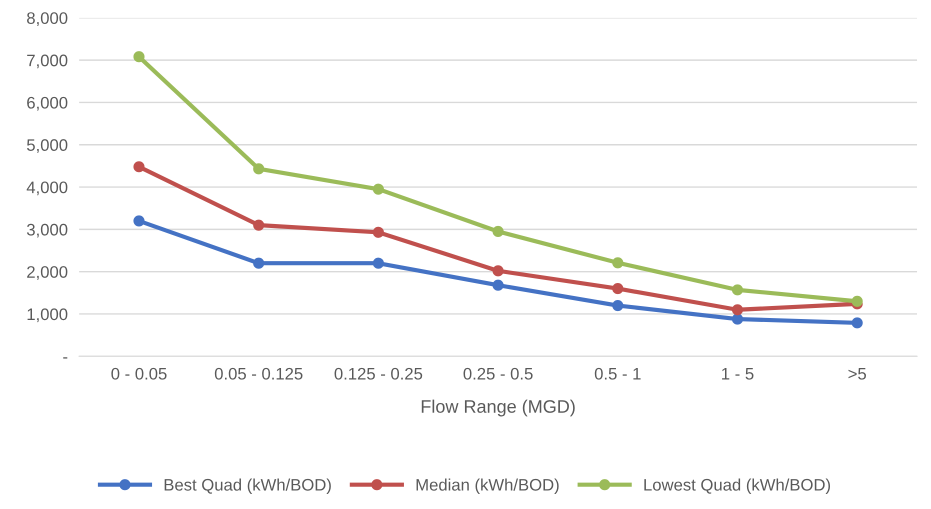  Describe the element at coordinates (737, 486) in the screenshot. I see `legend-label: Lowest Quad (kWh/BOD)` at that location.